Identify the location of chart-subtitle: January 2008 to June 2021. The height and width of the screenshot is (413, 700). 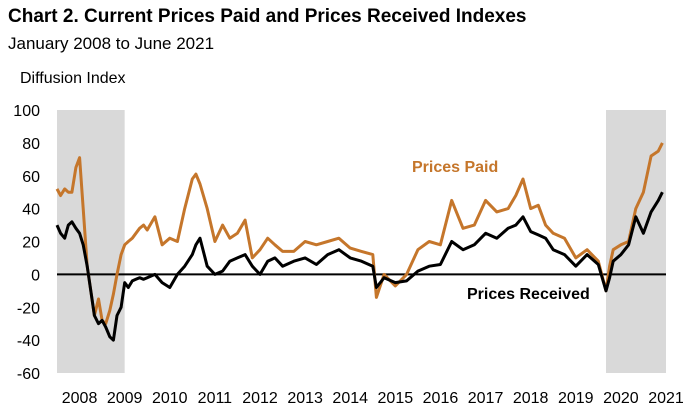
(111, 43).